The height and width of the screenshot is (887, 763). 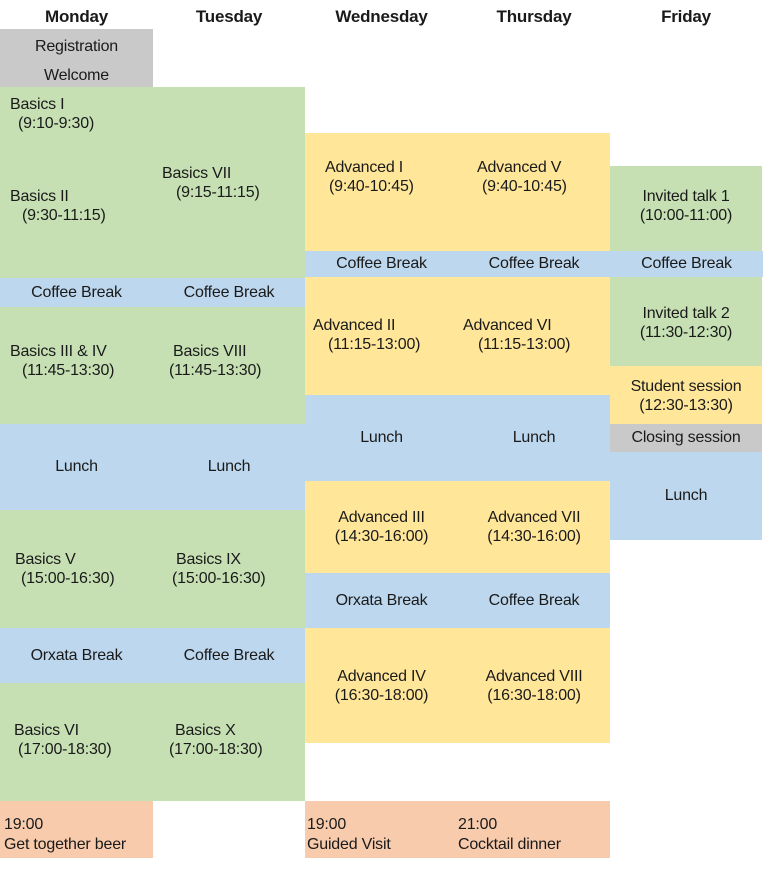 I want to click on day-header-tuesday: Tuesday, so click(x=229, y=16).